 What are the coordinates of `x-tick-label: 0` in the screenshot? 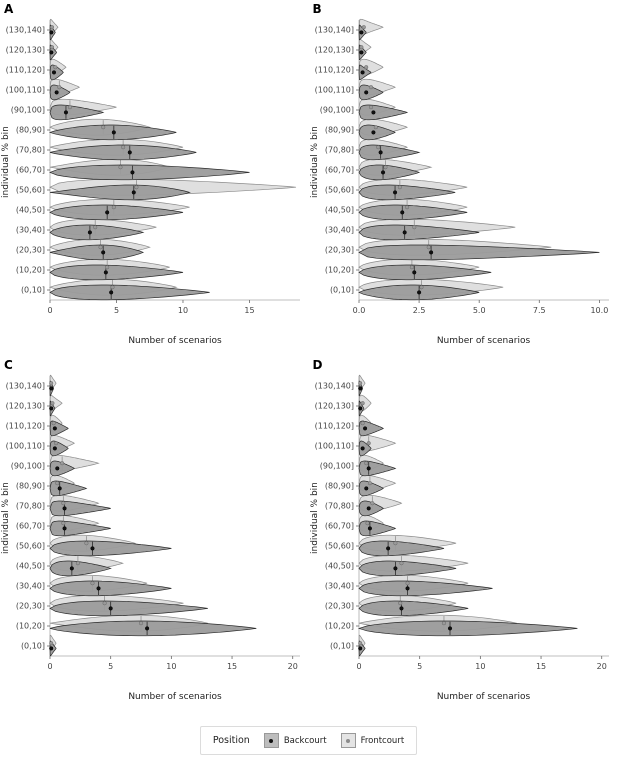 It's located at (49, 666).